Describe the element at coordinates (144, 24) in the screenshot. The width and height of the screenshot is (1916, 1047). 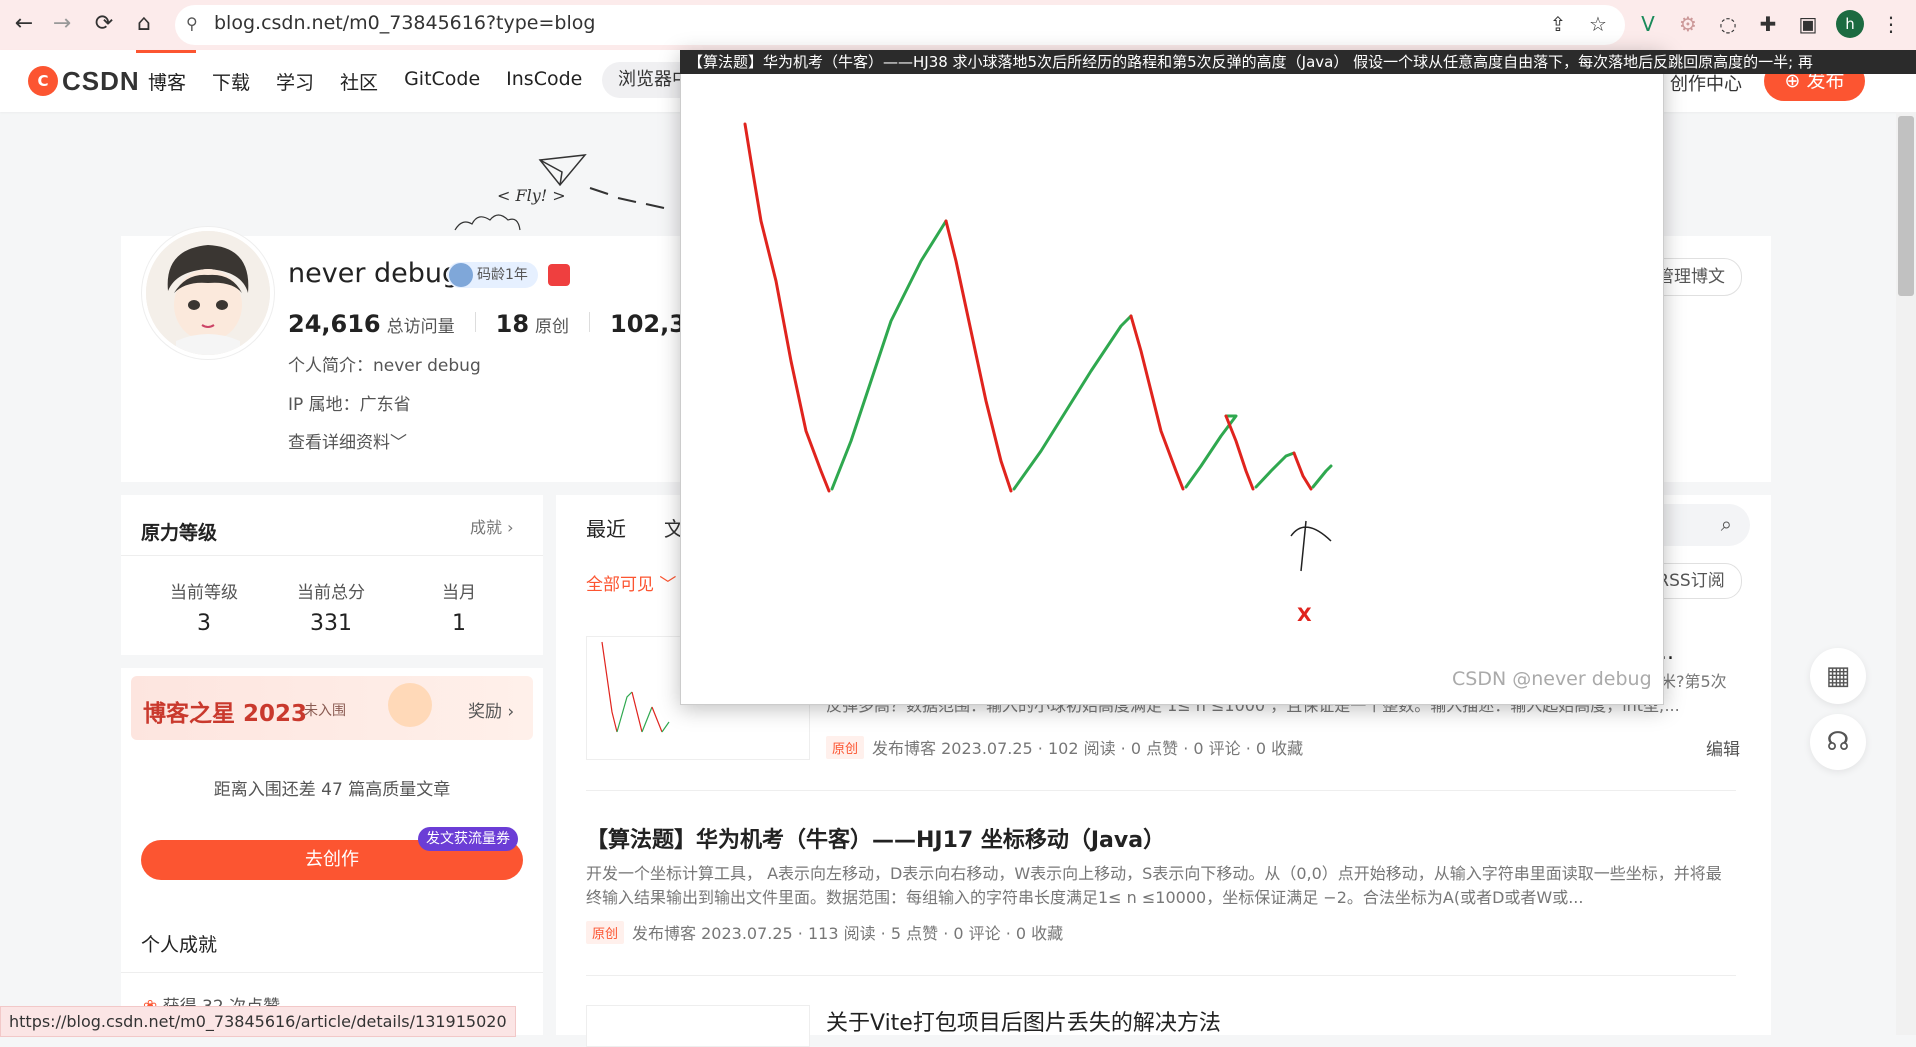
I see `home-icon: ⌂` at that location.